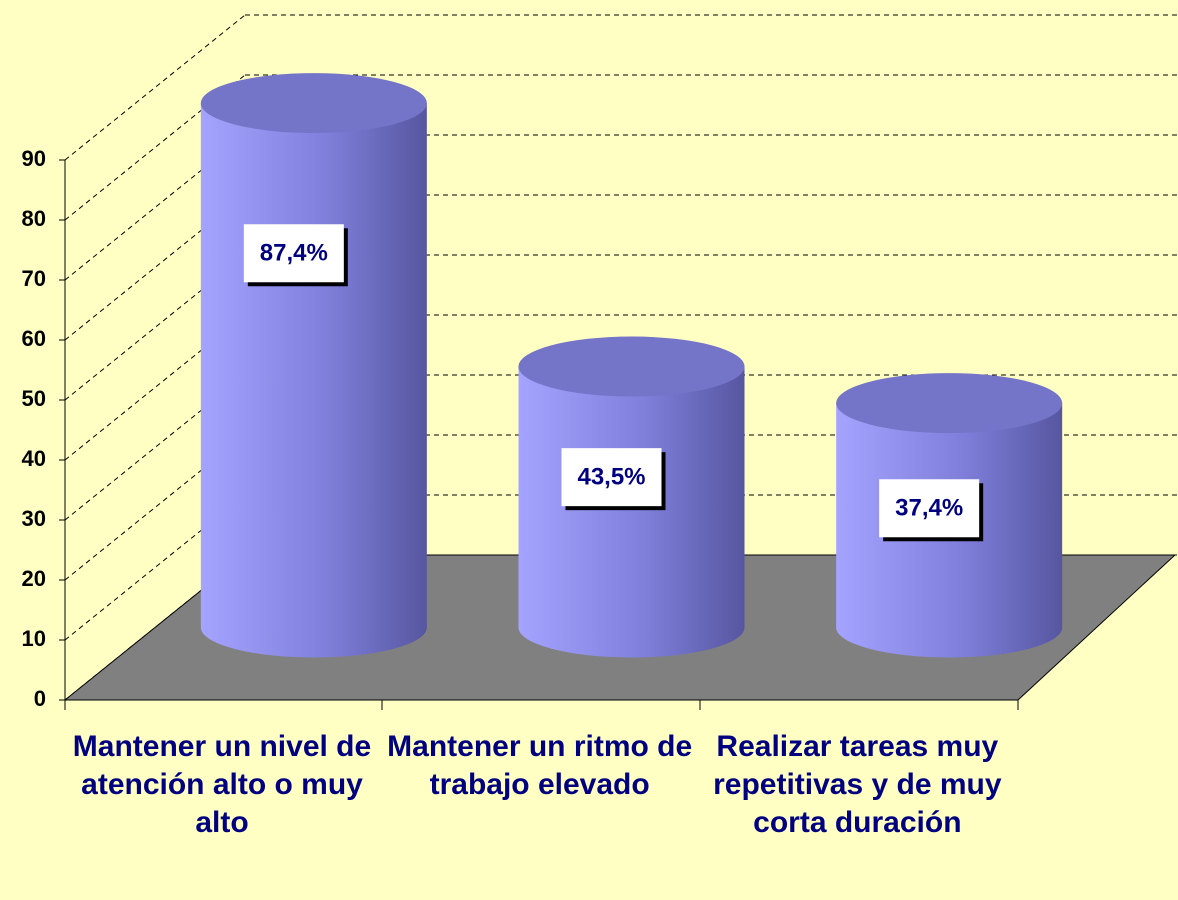  Describe the element at coordinates (540, 765) in the screenshot. I see `x-tick-label: Mantener un ritmo de trabajo elevado` at that location.